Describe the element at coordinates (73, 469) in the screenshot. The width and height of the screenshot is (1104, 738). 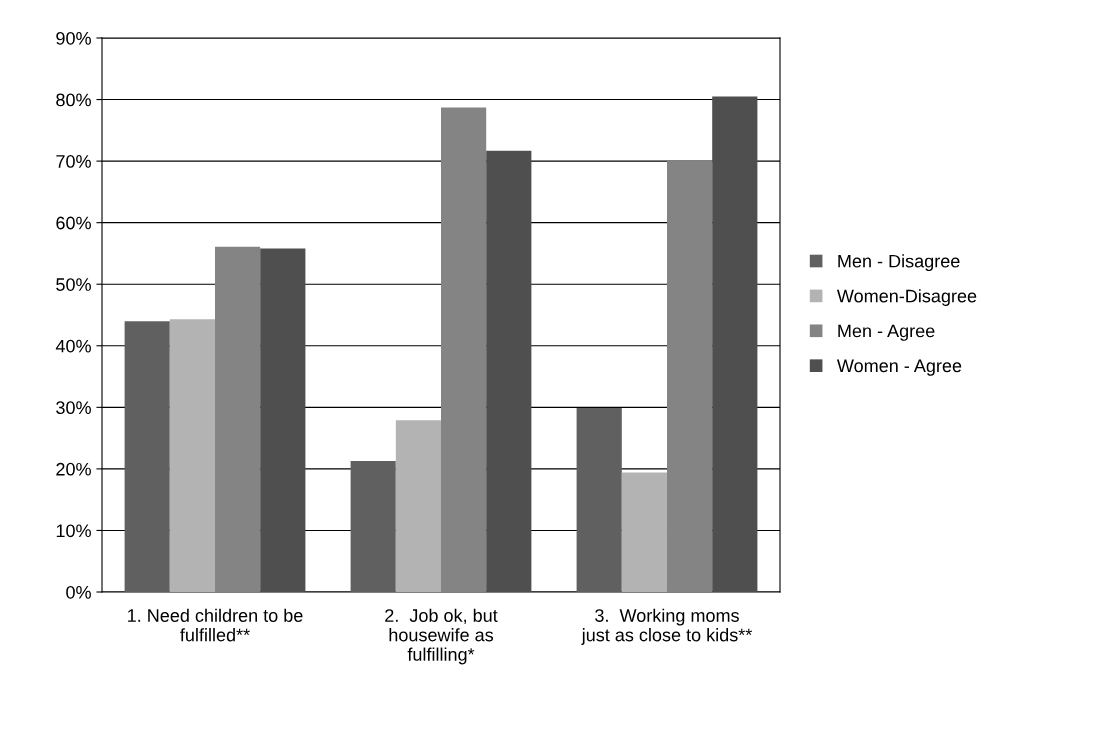
I see `y-tick-label: 20%` at that location.